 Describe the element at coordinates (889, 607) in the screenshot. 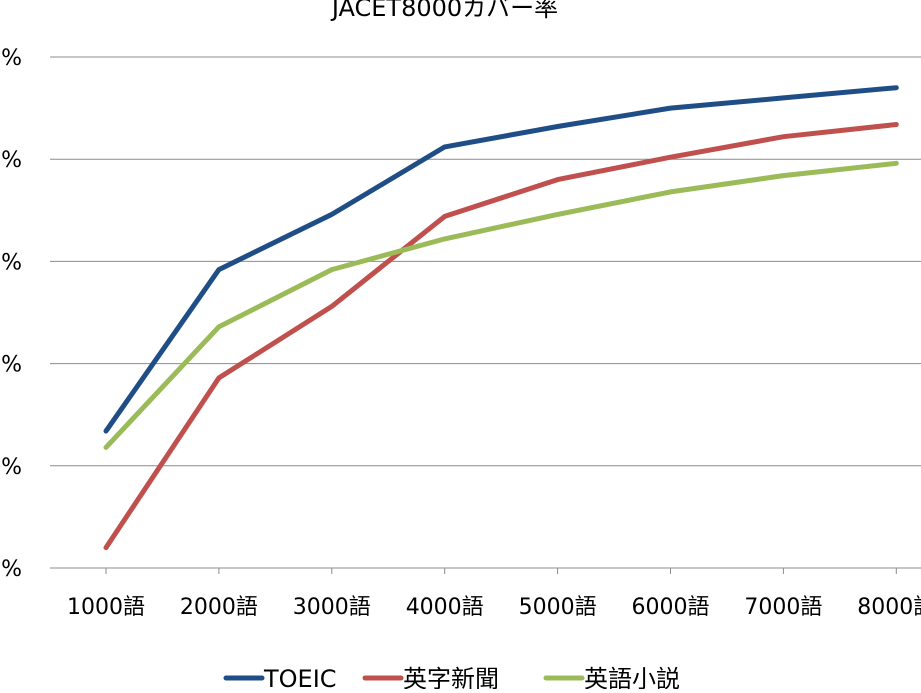

I see `x-tick-label: 8000語` at that location.